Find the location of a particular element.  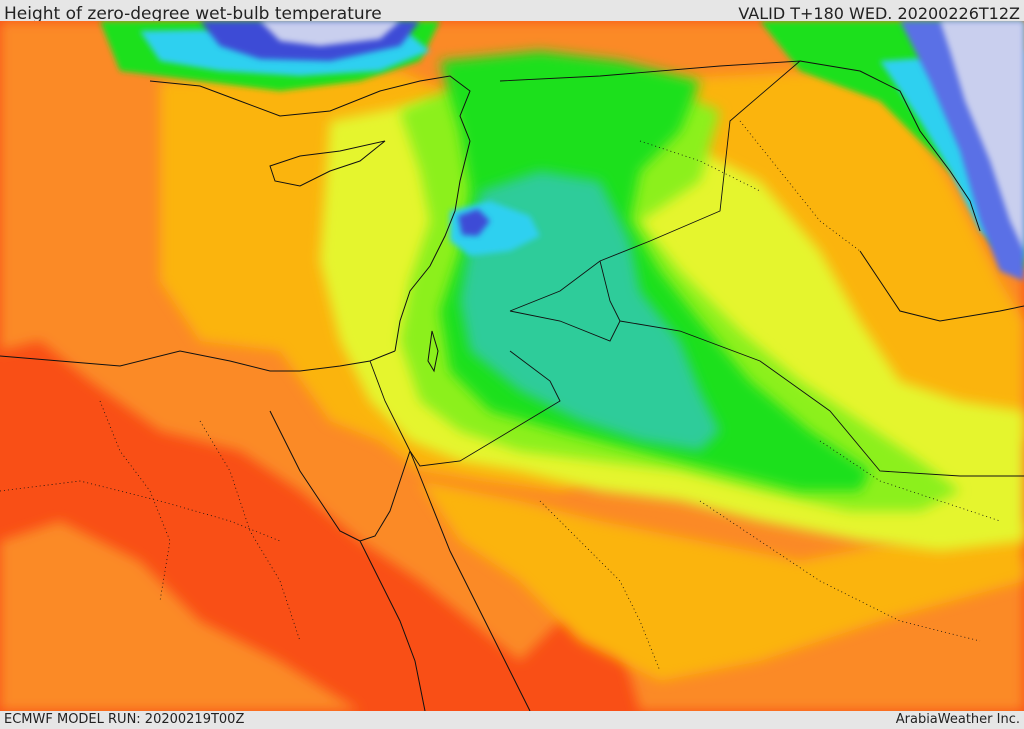

coastline-egypt is located at coordinates (198, 361).